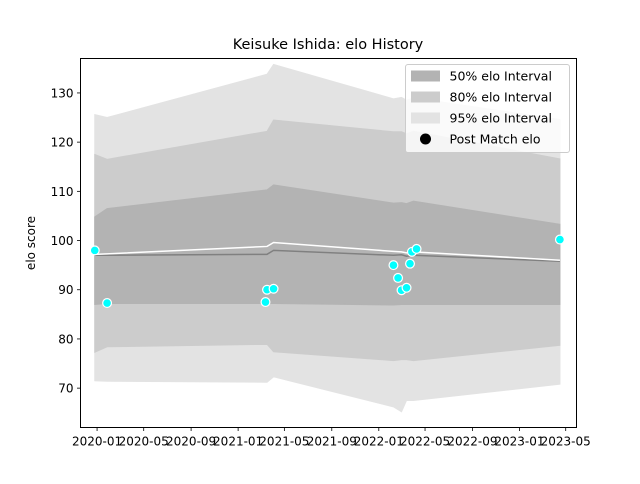 This screenshot has width=640, height=484. Describe the element at coordinates (566, 442) in the screenshot. I see `x-tick-label: 2023-05` at that location.